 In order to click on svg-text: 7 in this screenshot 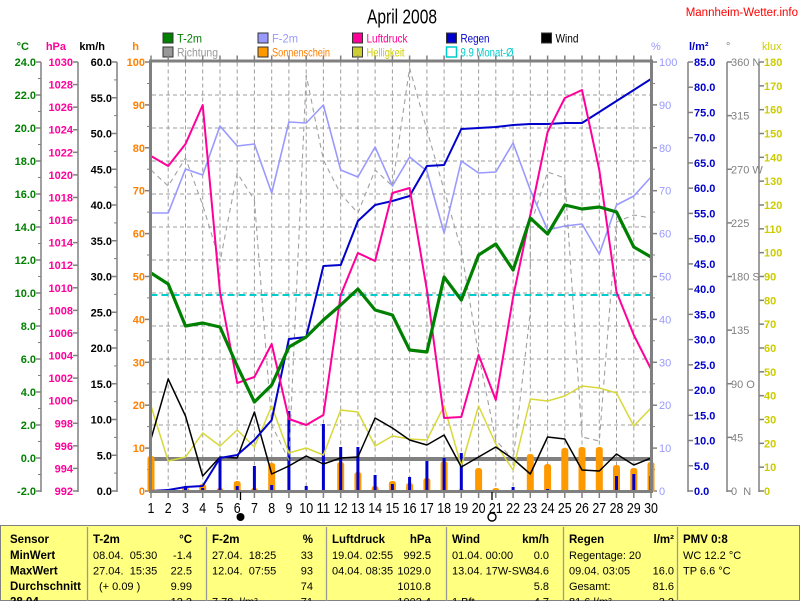, I will do `click(254, 508)`.